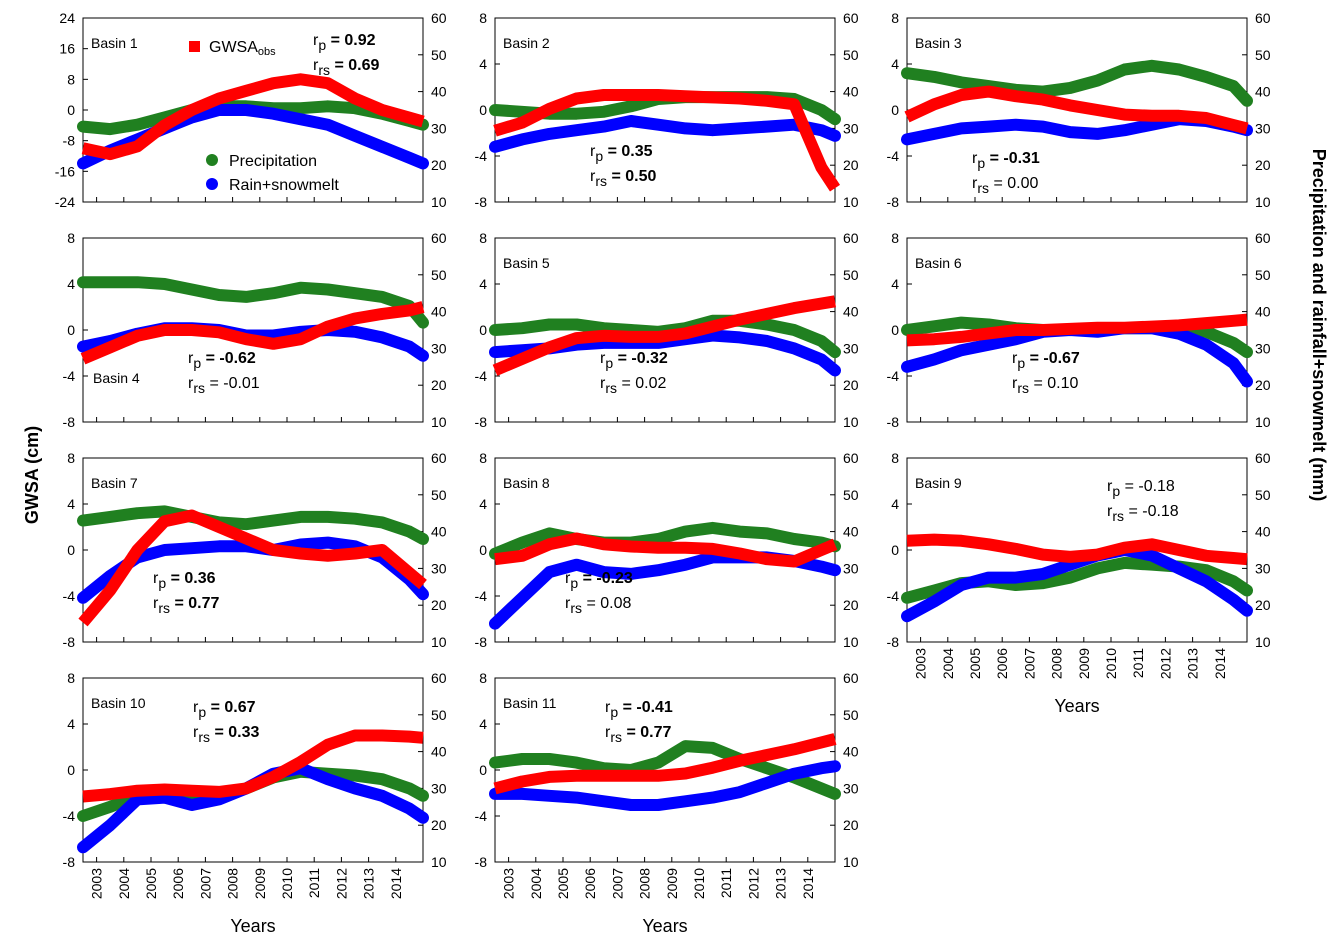 The height and width of the screenshot is (949, 1344). I want to click on basin-name: Basin 6, so click(938, 263).